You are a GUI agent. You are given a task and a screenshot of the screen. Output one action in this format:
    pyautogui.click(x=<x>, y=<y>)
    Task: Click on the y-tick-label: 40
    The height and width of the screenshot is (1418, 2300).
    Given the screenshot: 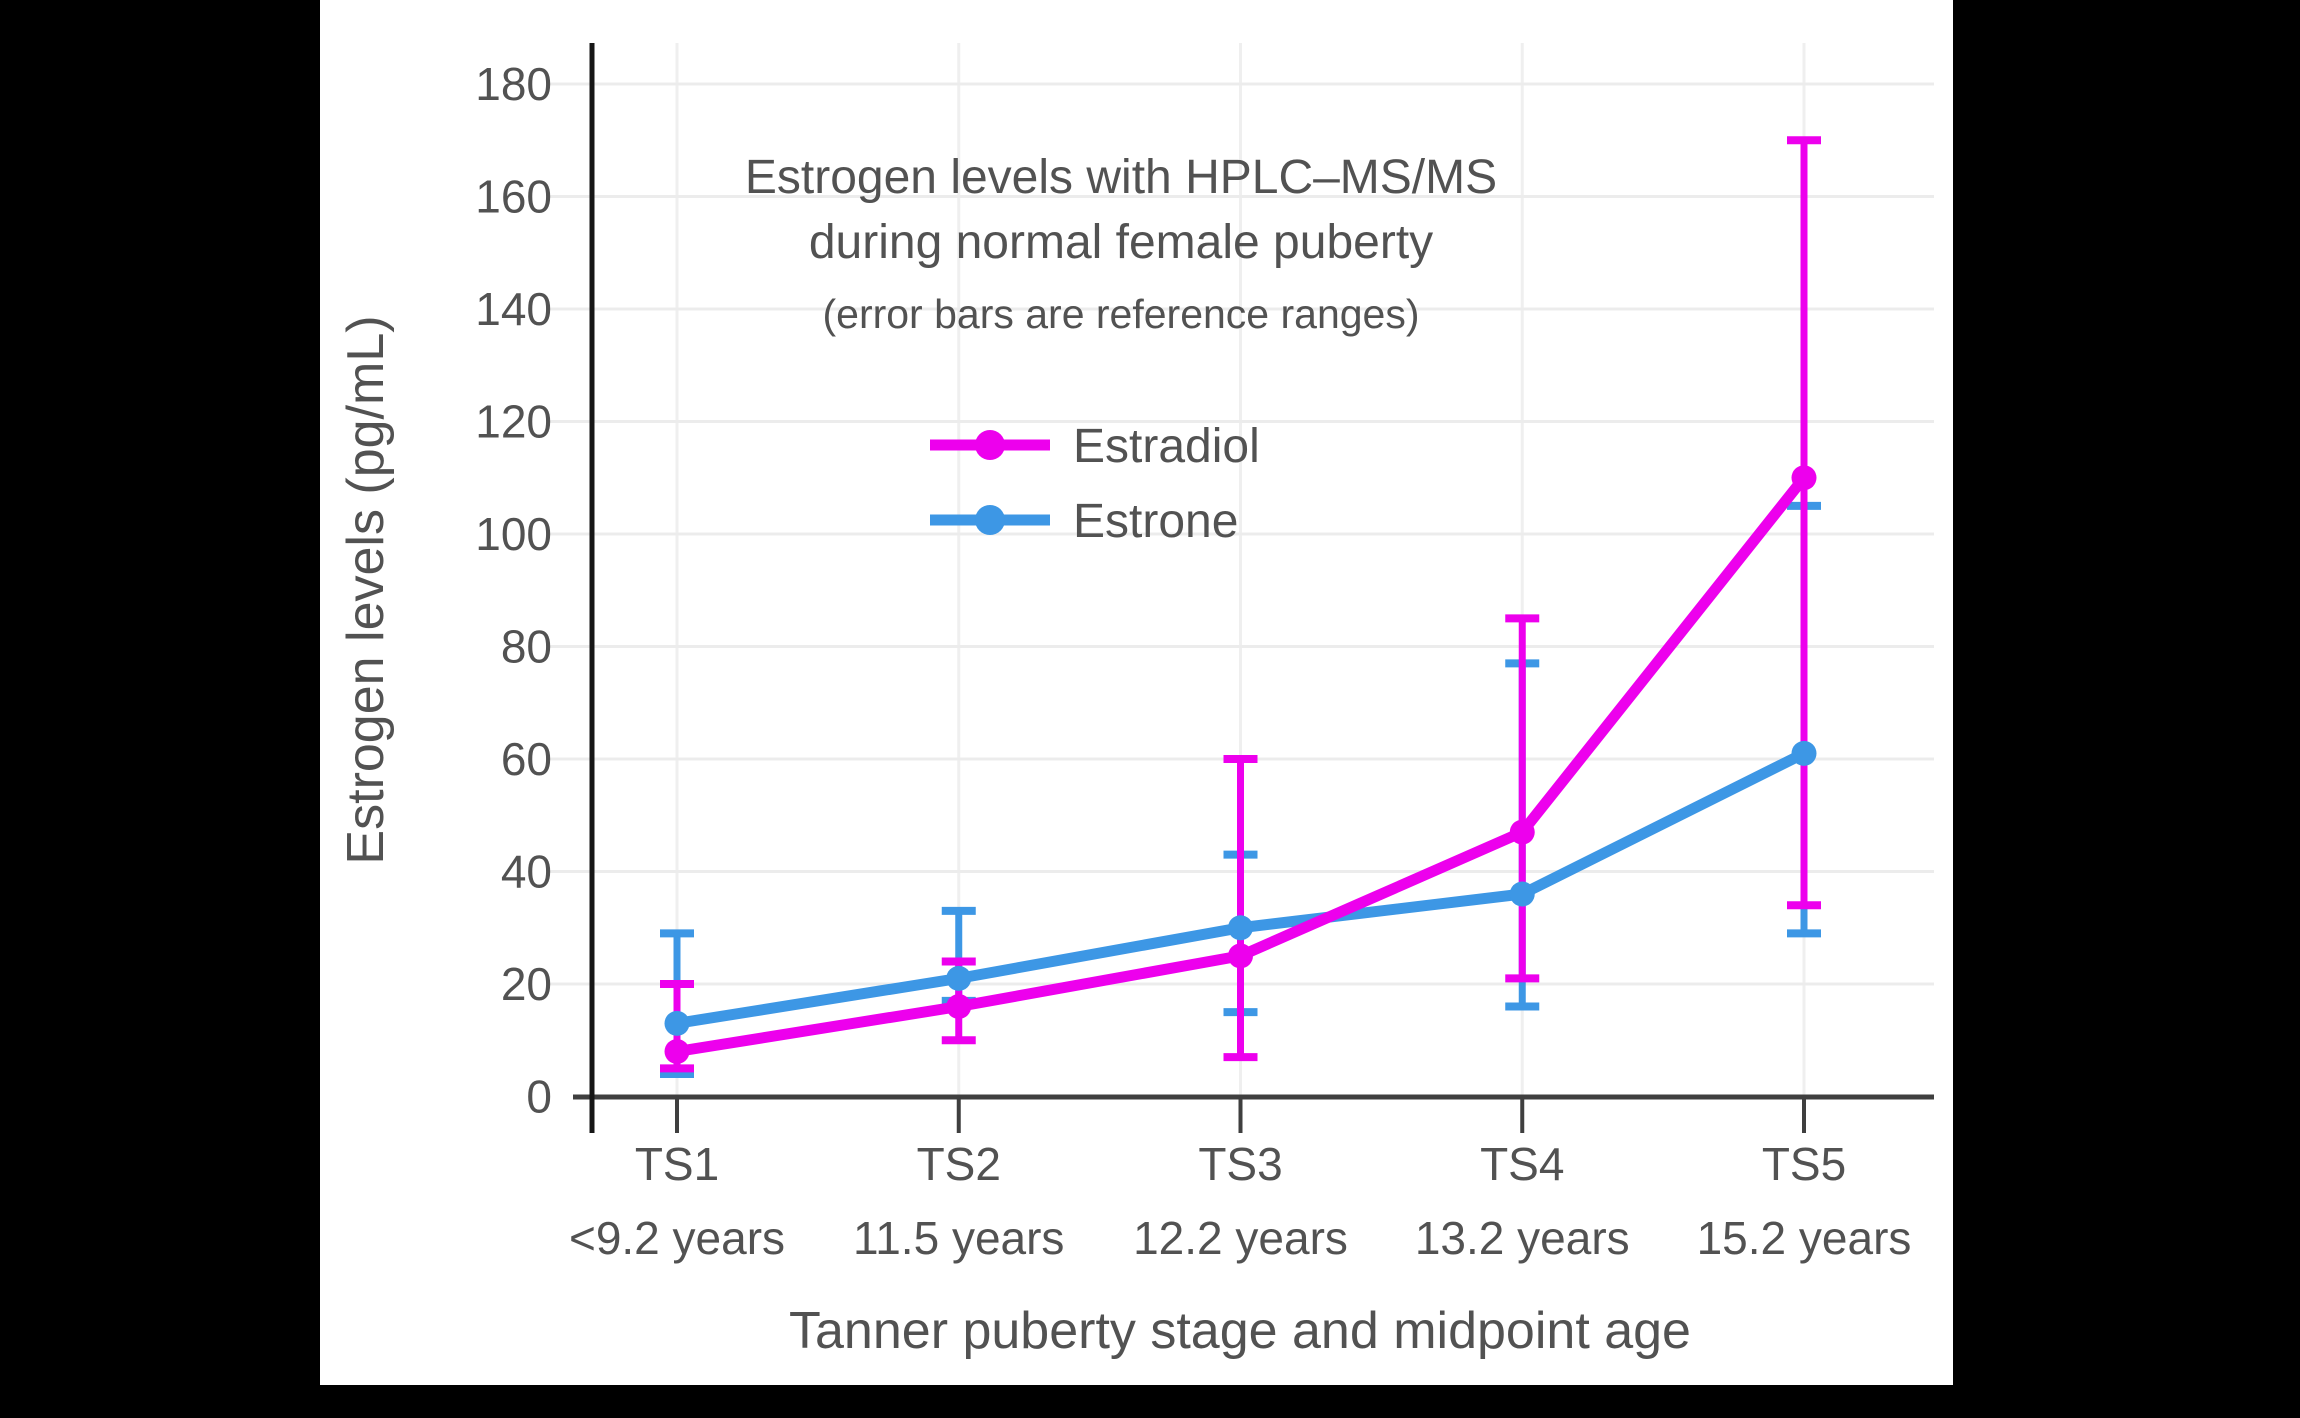 What is the action you would take?
    pyautogui.click(x=526, y=872)
    